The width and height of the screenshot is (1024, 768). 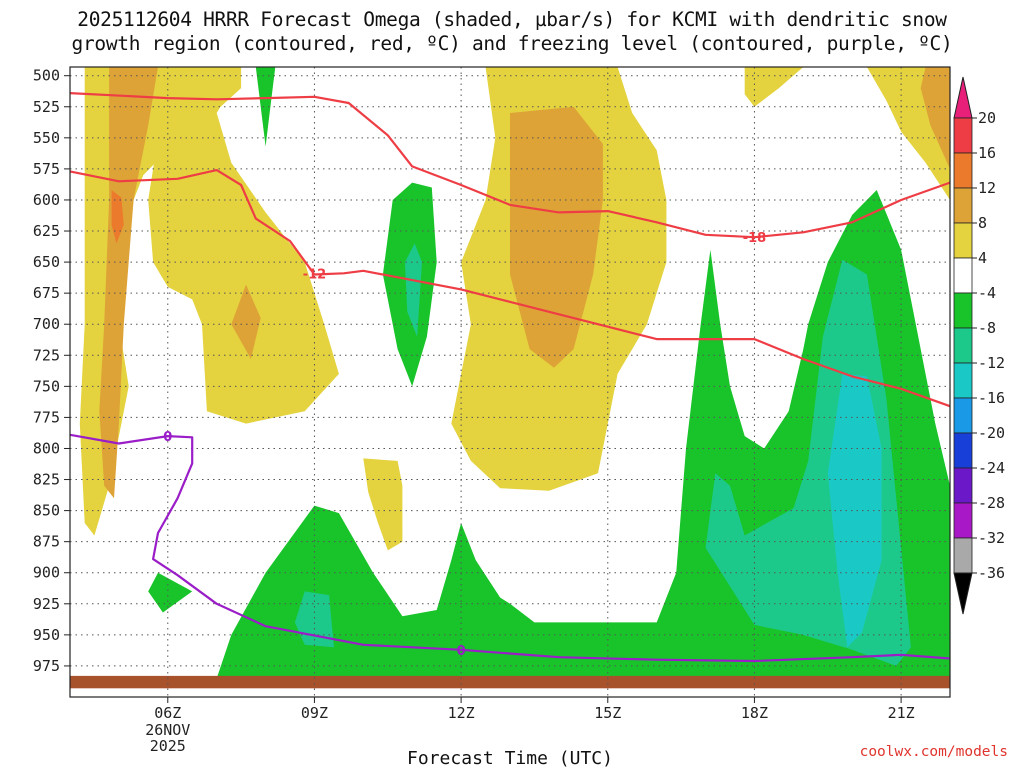 I want to click on colorbar-label-20: 20, so click(x=987, y=118).